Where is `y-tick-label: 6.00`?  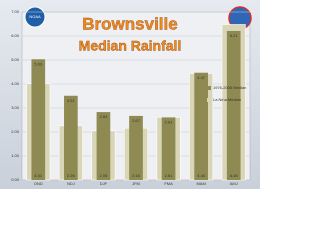 y-tick-label: 6.00 is located at coordinates (15, 35).